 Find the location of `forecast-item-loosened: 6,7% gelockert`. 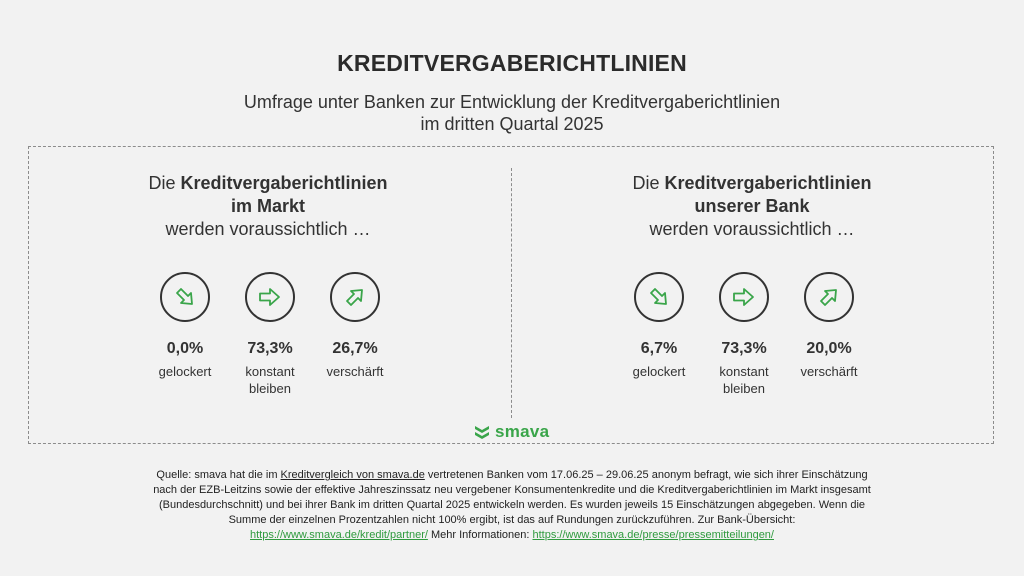

forecast-item-loosened: 6,7% gelockert is located at coordinates (659, 326).